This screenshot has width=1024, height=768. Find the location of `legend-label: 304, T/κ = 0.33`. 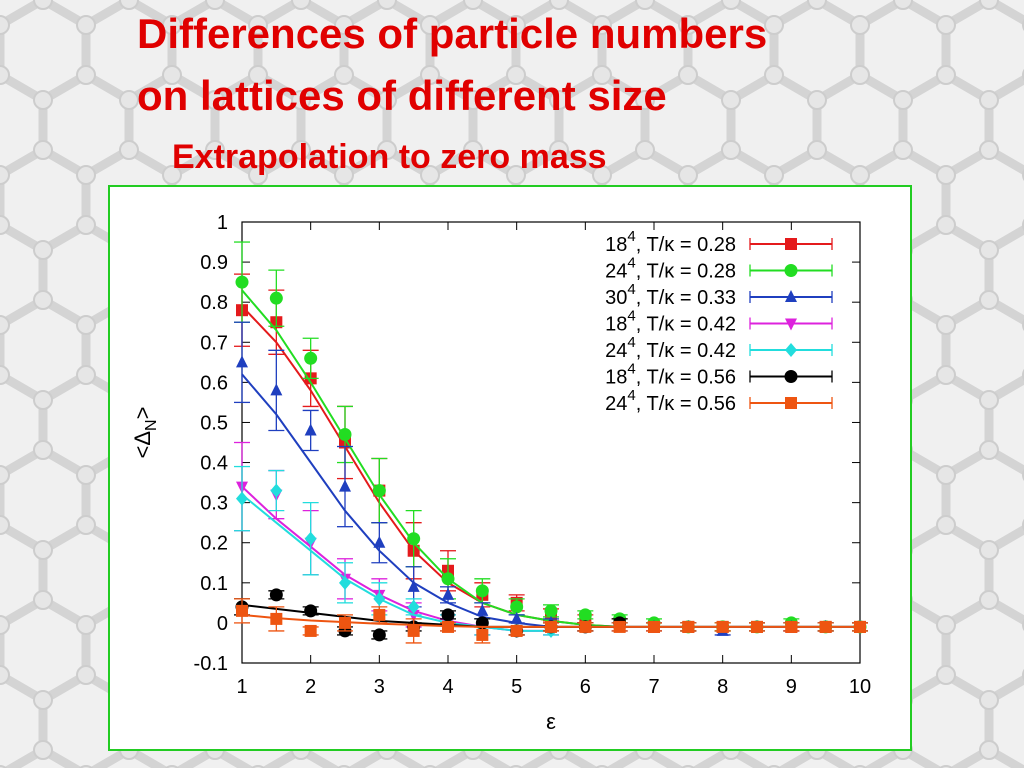

legend-label: 304, T/κ = 0.33 is located at coordinates (670, 295).